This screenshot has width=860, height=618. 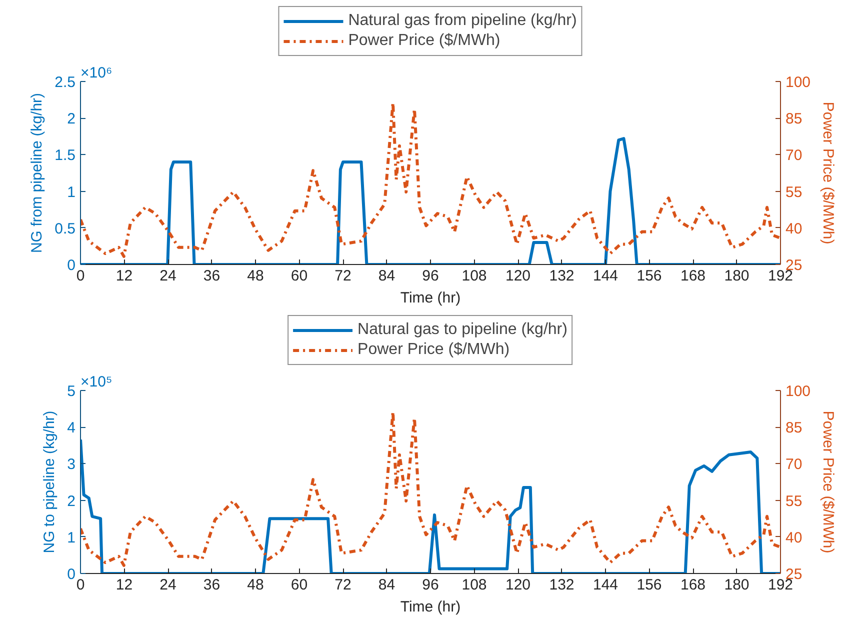 What do you see at coordinates (65, 82) in the screenshot?
I see `y-tick-label: 2.5` at bounding box center [65, 82].